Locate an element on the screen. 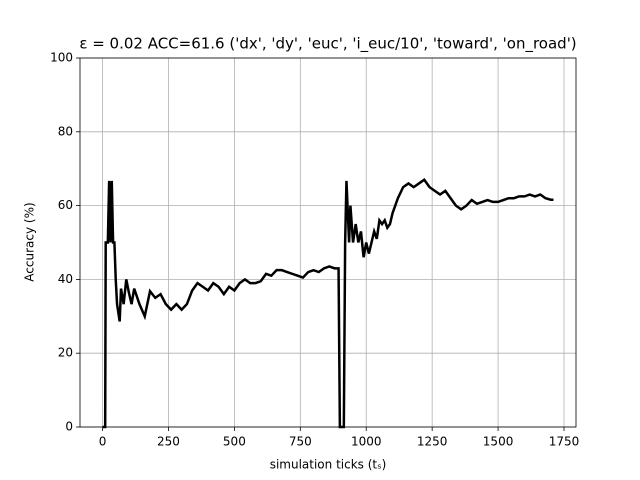 This screenshot has height=480, width=640. y-tick-label: 60 is located at coordinates (65, 205).